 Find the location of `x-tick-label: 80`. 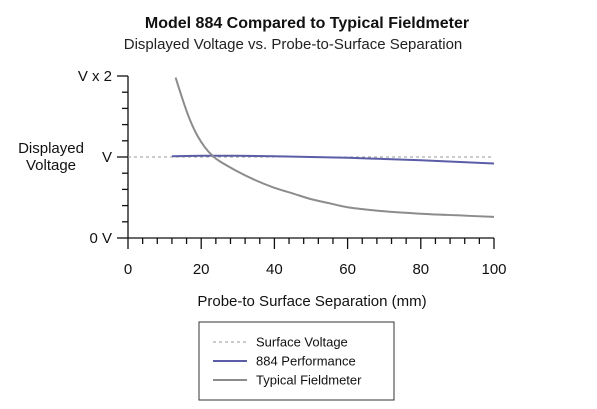

x-tick-label: 80 is located at coordinates (420, 269).